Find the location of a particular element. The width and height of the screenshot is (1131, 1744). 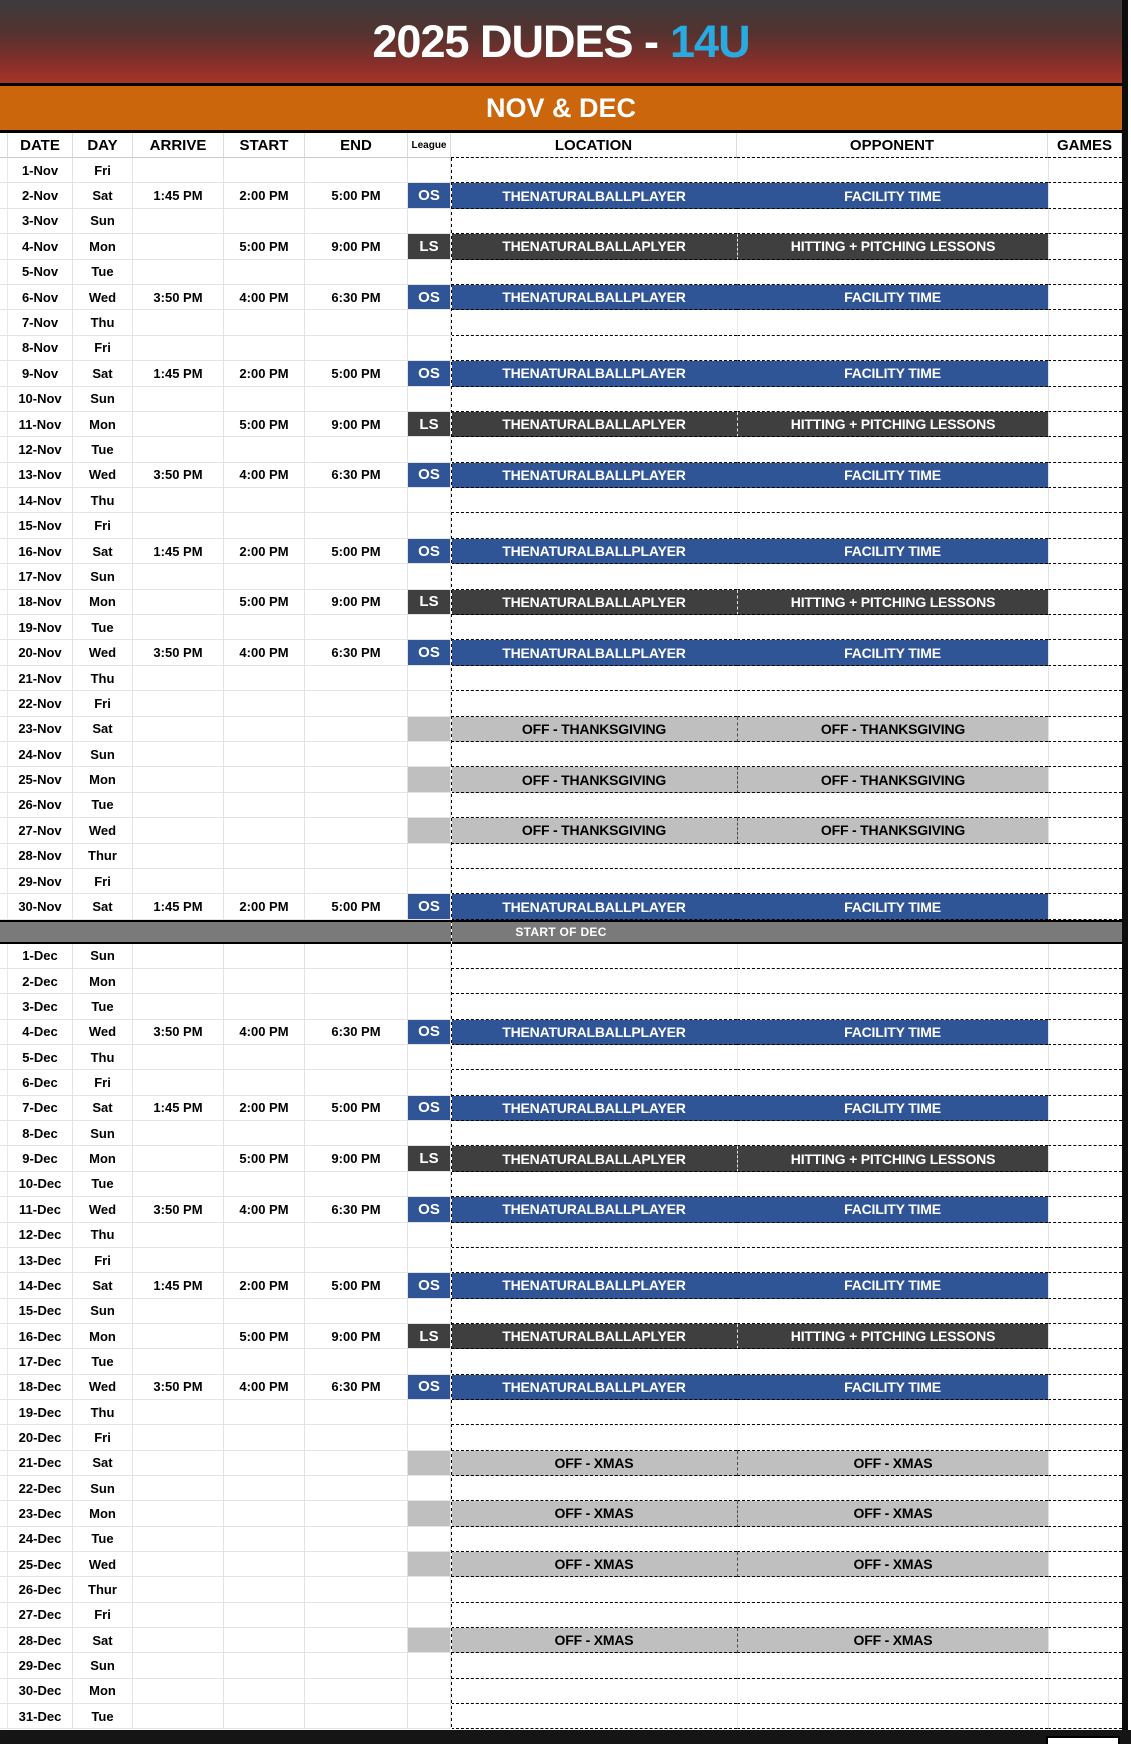

cell-end: 5:00 PM is located at coordinates (356, 374).